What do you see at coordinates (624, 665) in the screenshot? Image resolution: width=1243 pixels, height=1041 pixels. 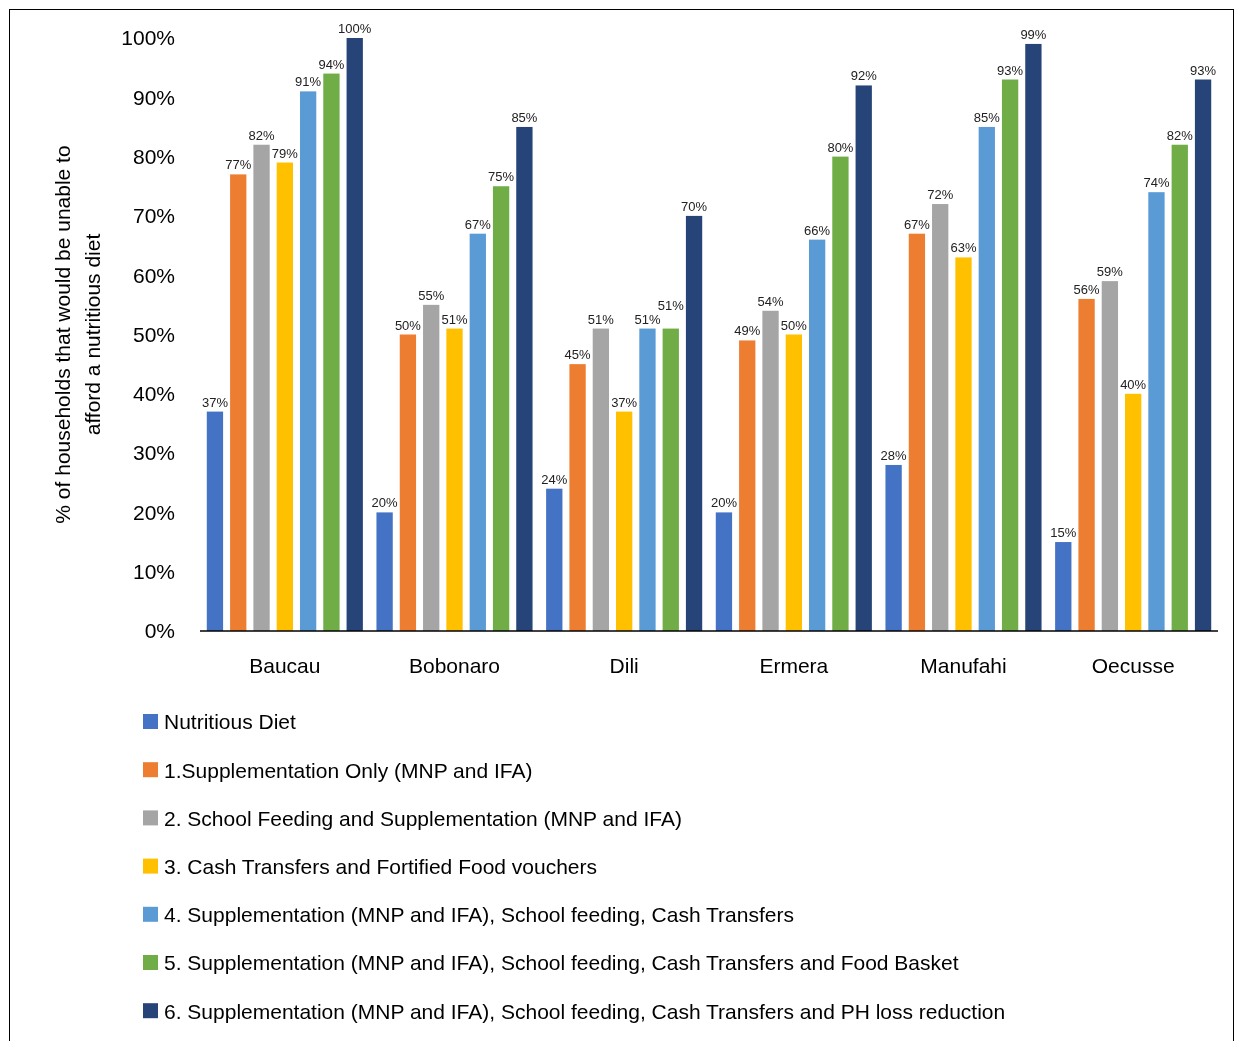 I see `x-tick-label: Dili` at bounding box center [624, 665].